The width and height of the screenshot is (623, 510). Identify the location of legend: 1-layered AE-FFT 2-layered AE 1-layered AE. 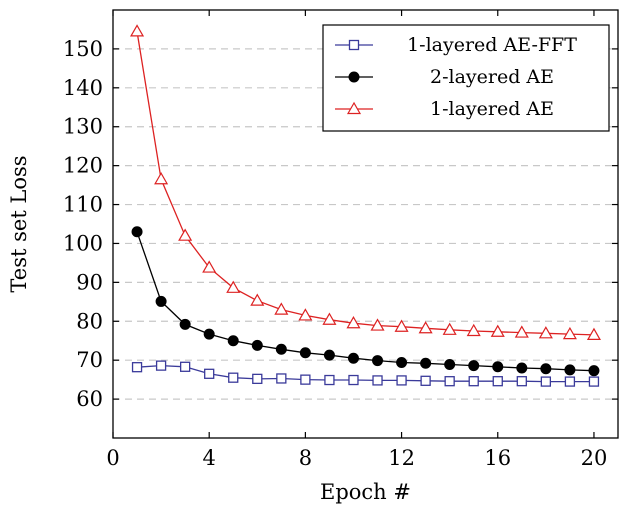
(466, 78).